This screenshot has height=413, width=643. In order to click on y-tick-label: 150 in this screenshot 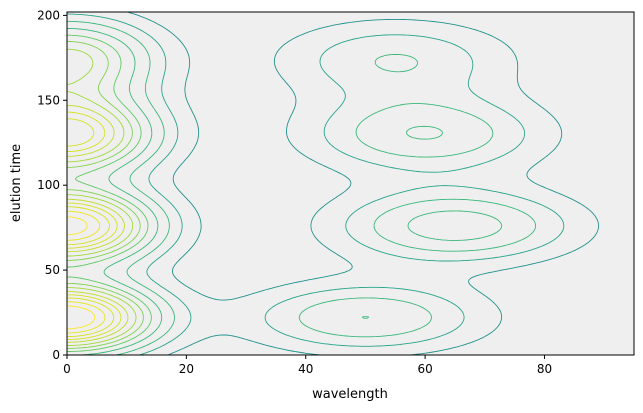, I will do `click(48, 100)`.